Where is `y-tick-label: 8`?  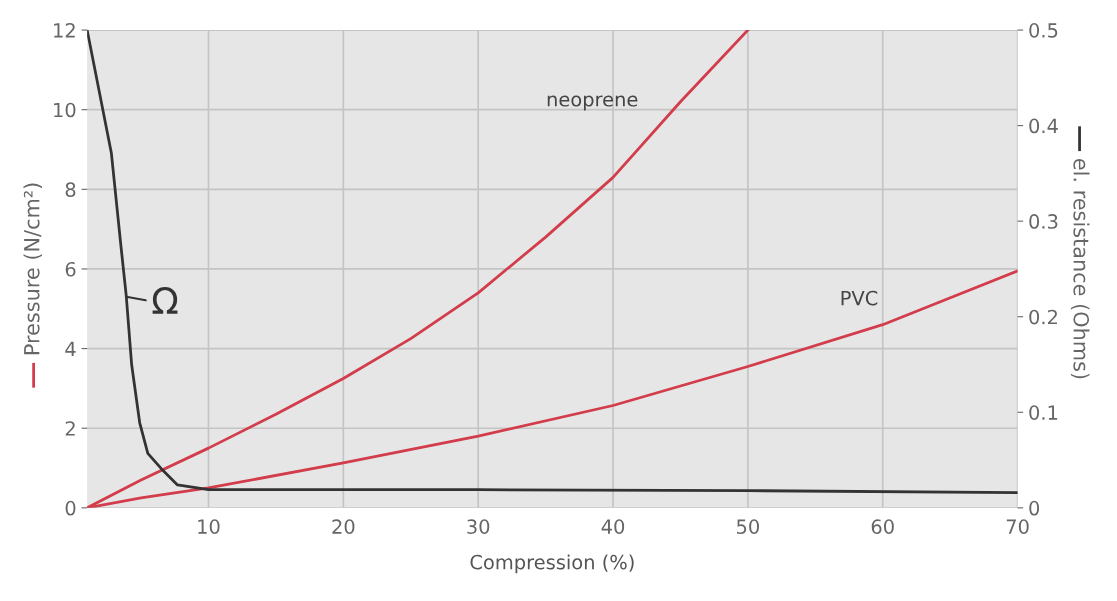
y-tick-label: 8 is located at coordinates (70, 189).